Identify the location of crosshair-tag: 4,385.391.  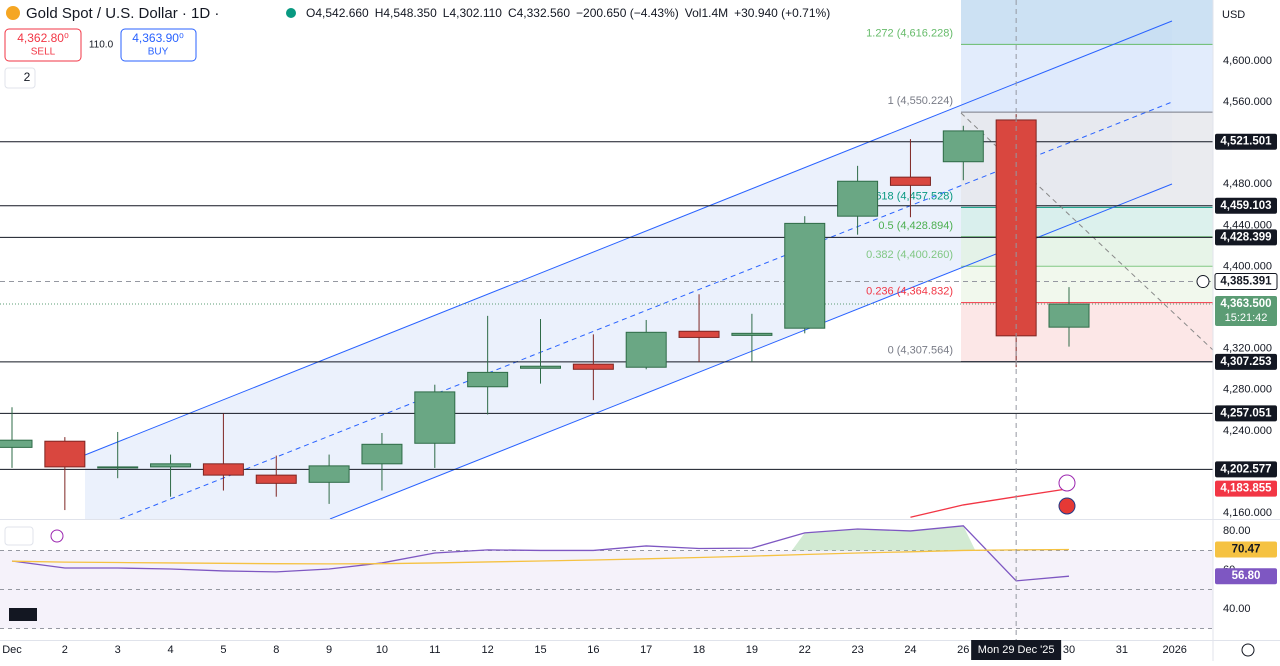
(1246, 282).